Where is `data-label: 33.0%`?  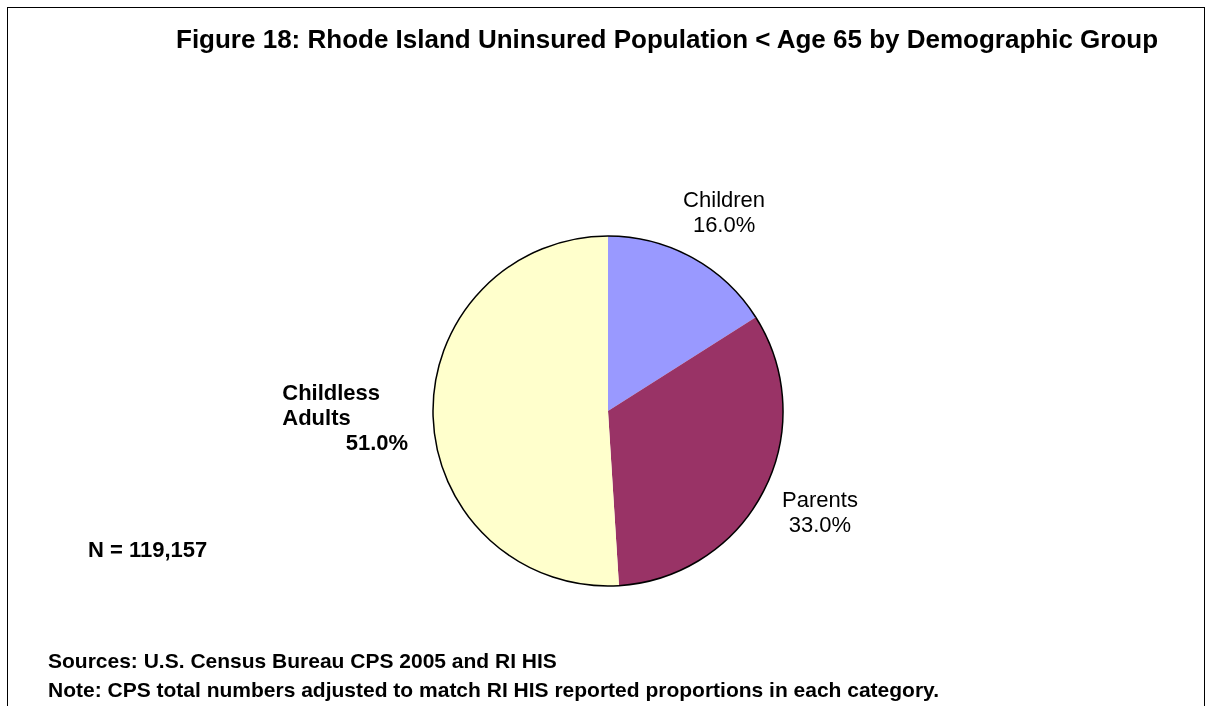 data-label: 33.0% is located at coordinates (820, 524).